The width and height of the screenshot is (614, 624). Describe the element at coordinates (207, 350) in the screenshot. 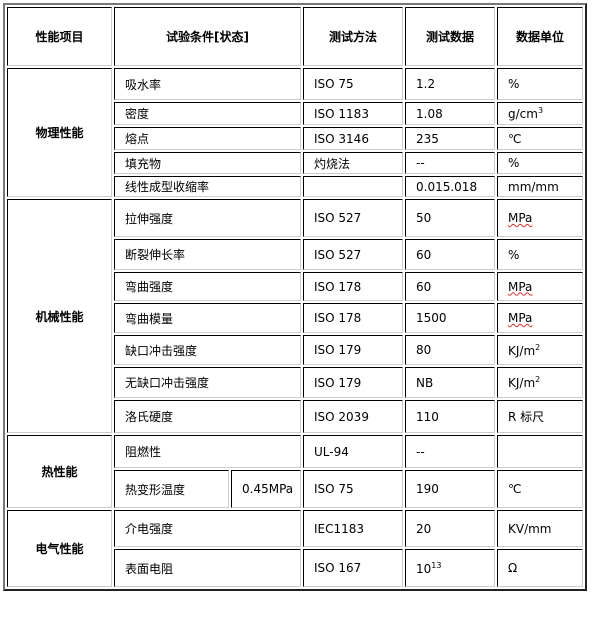

I see `test-item: 缺口冲击强度` at that location.